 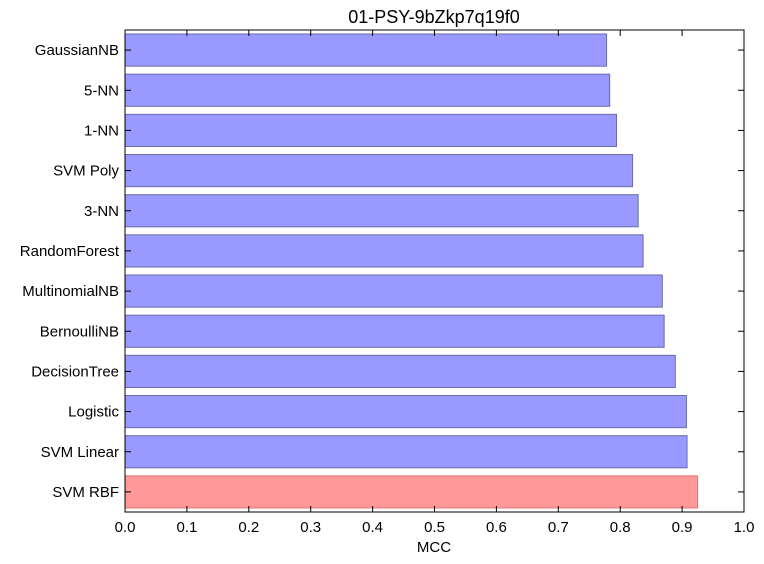 What do you see at coordinates (496, 527) in the screenshot?
I see `x-tick-label: 0.6` at bounding box center [496, 527].